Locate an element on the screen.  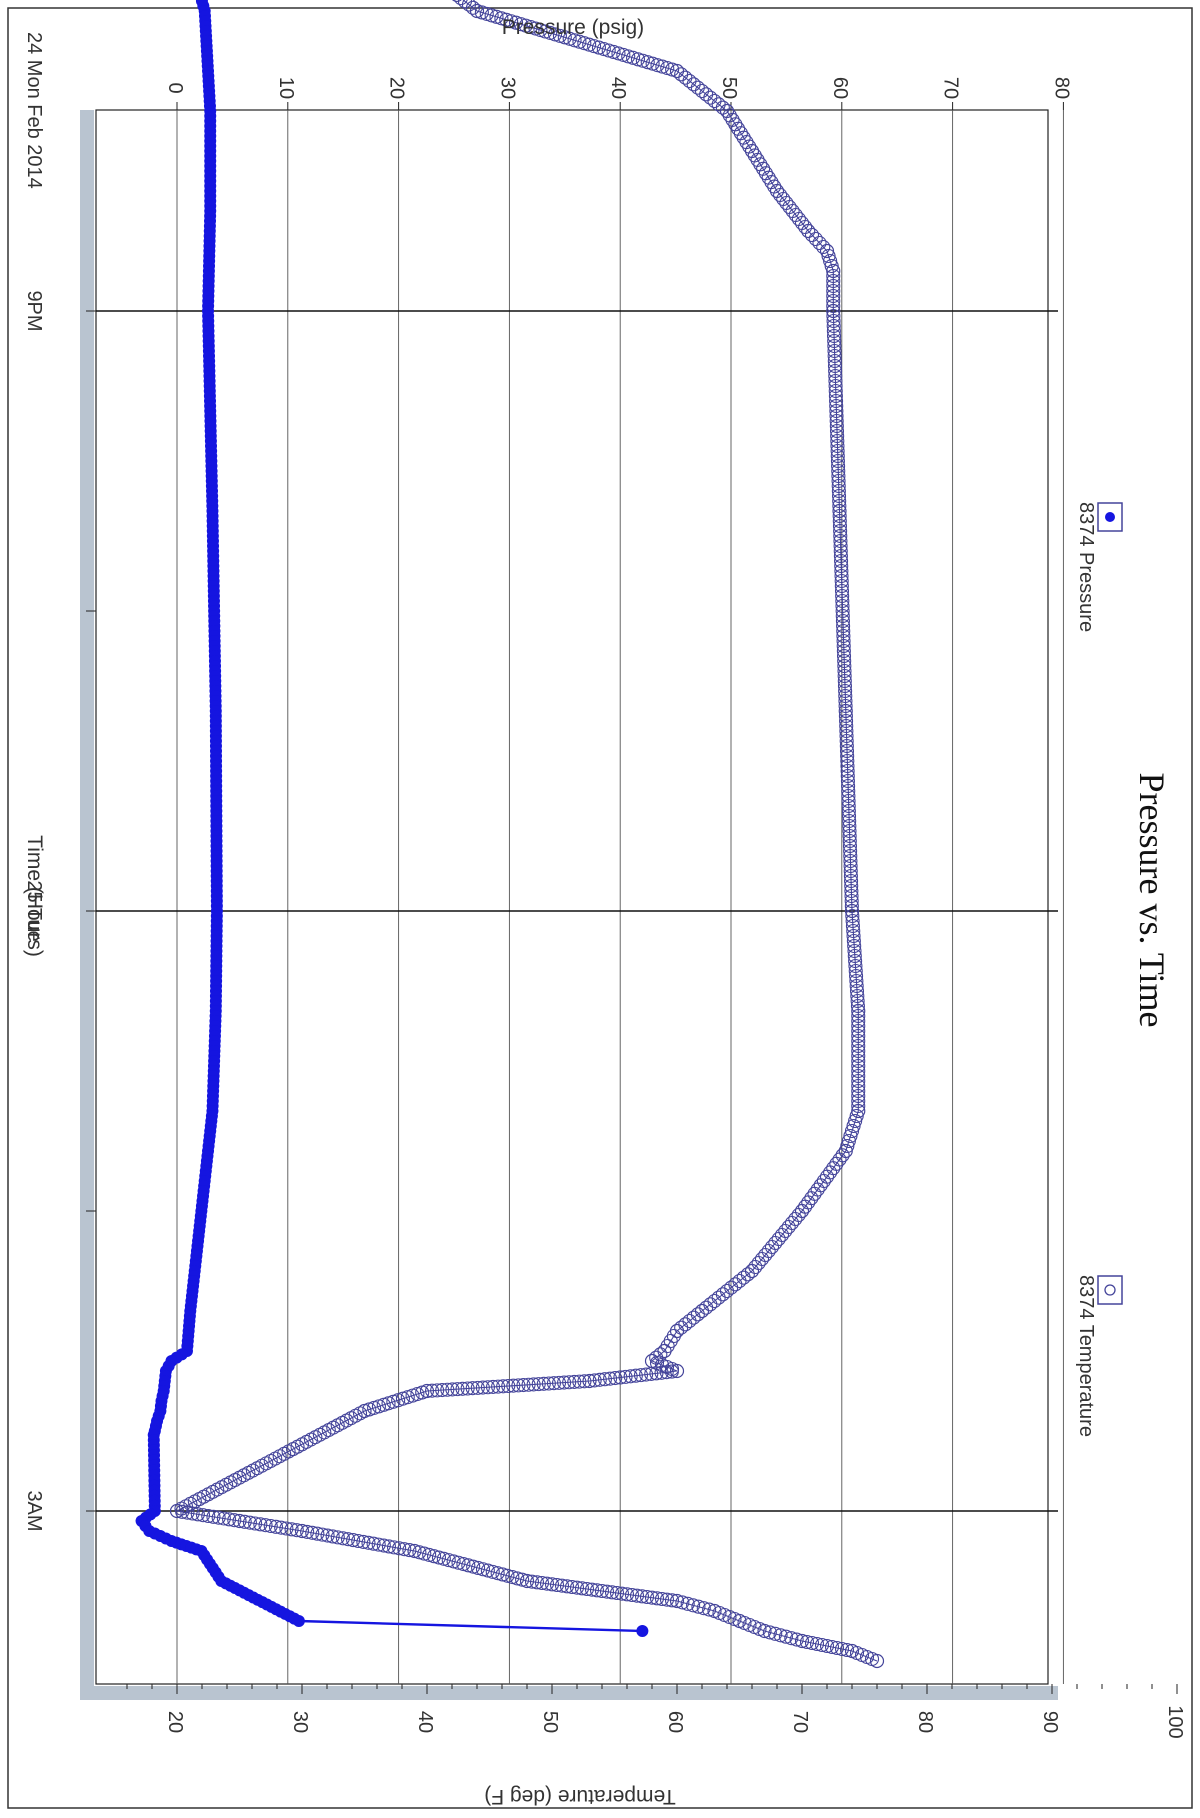
pressure-axis-title: Pressure (psig) is located at coordinates (573, 27).